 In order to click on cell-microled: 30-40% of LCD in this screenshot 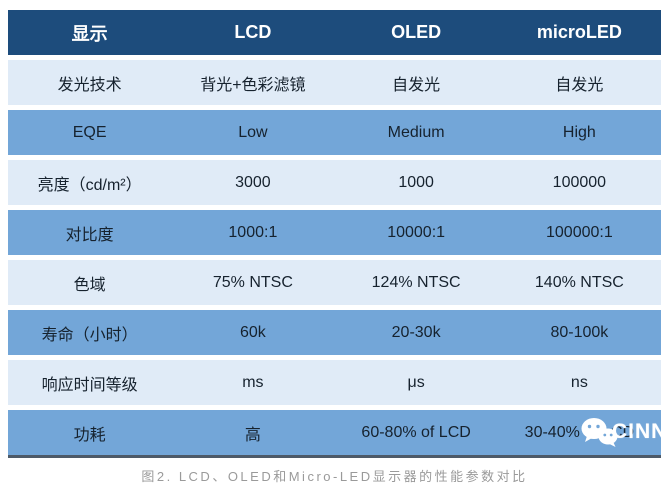, I will do `click(579, 432)`.